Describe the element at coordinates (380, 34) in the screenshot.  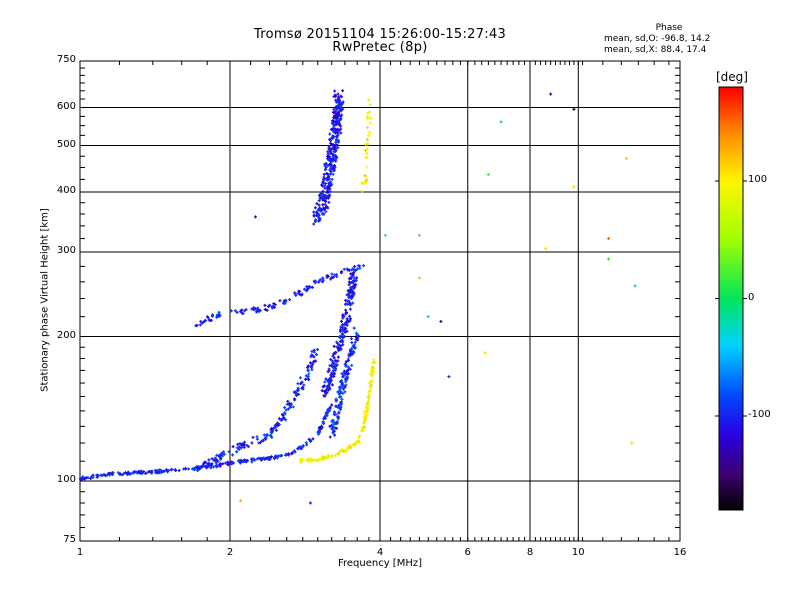
I see `chart-title: Tromsø 20151104 15:26:00-15:27:43` at that location.